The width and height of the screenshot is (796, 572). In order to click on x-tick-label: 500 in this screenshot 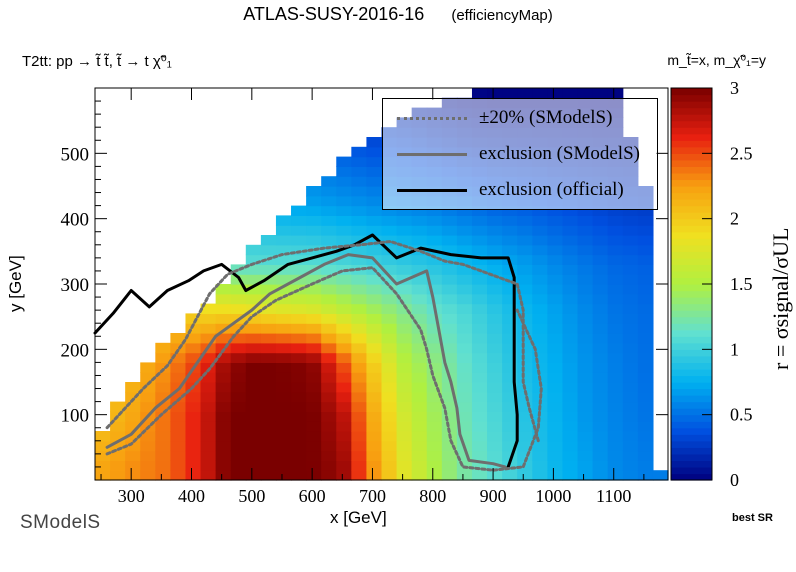, I will do `click(251, 496)`.